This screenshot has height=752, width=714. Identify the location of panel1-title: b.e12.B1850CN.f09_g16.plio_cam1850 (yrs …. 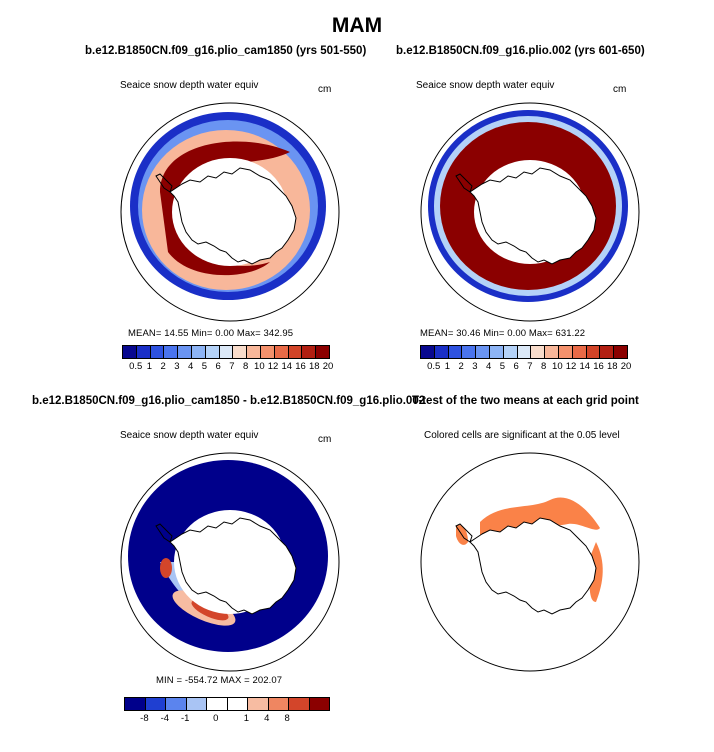
(226, 51).